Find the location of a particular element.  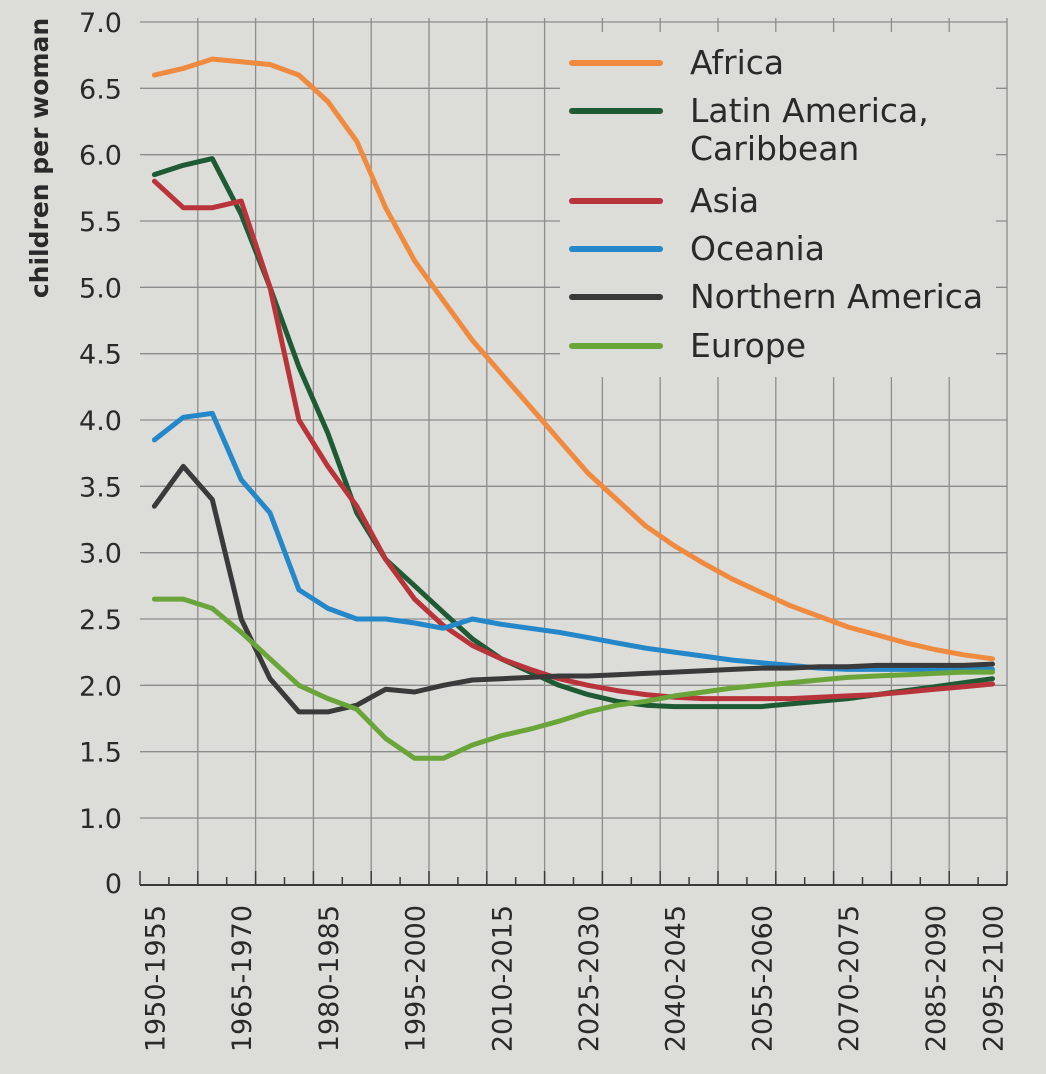

y-tick-label: 1.0 is located at coordinates (100, 819).